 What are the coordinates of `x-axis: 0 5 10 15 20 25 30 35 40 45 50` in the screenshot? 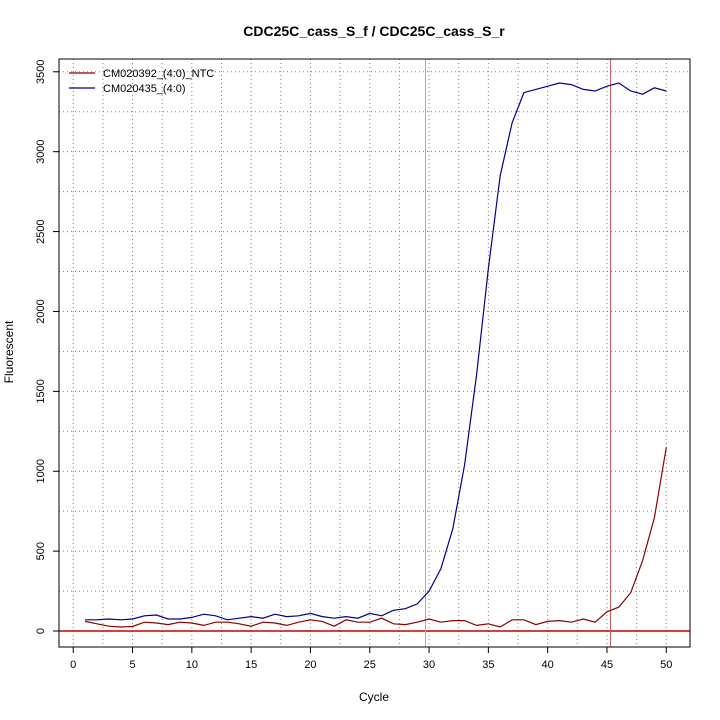 It's located at (371, 659).